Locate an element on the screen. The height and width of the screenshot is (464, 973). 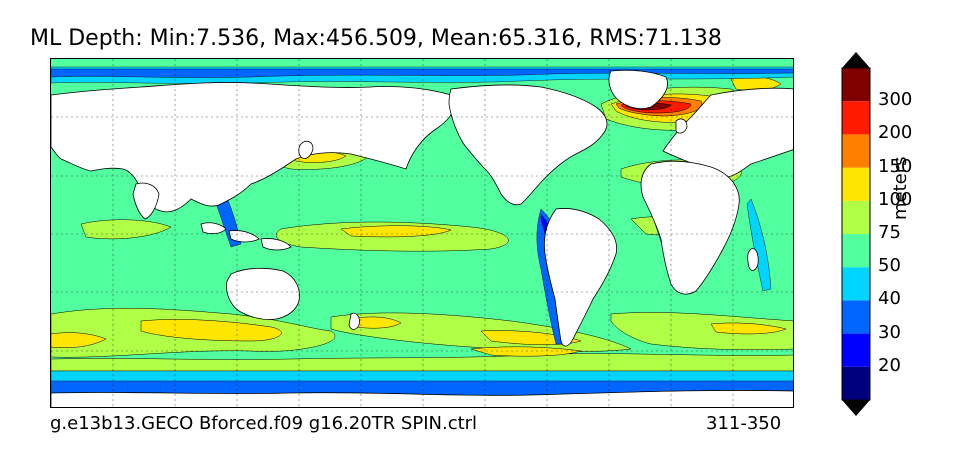
colorbar-tick-label: 200 is located at coordinates (895, 133).